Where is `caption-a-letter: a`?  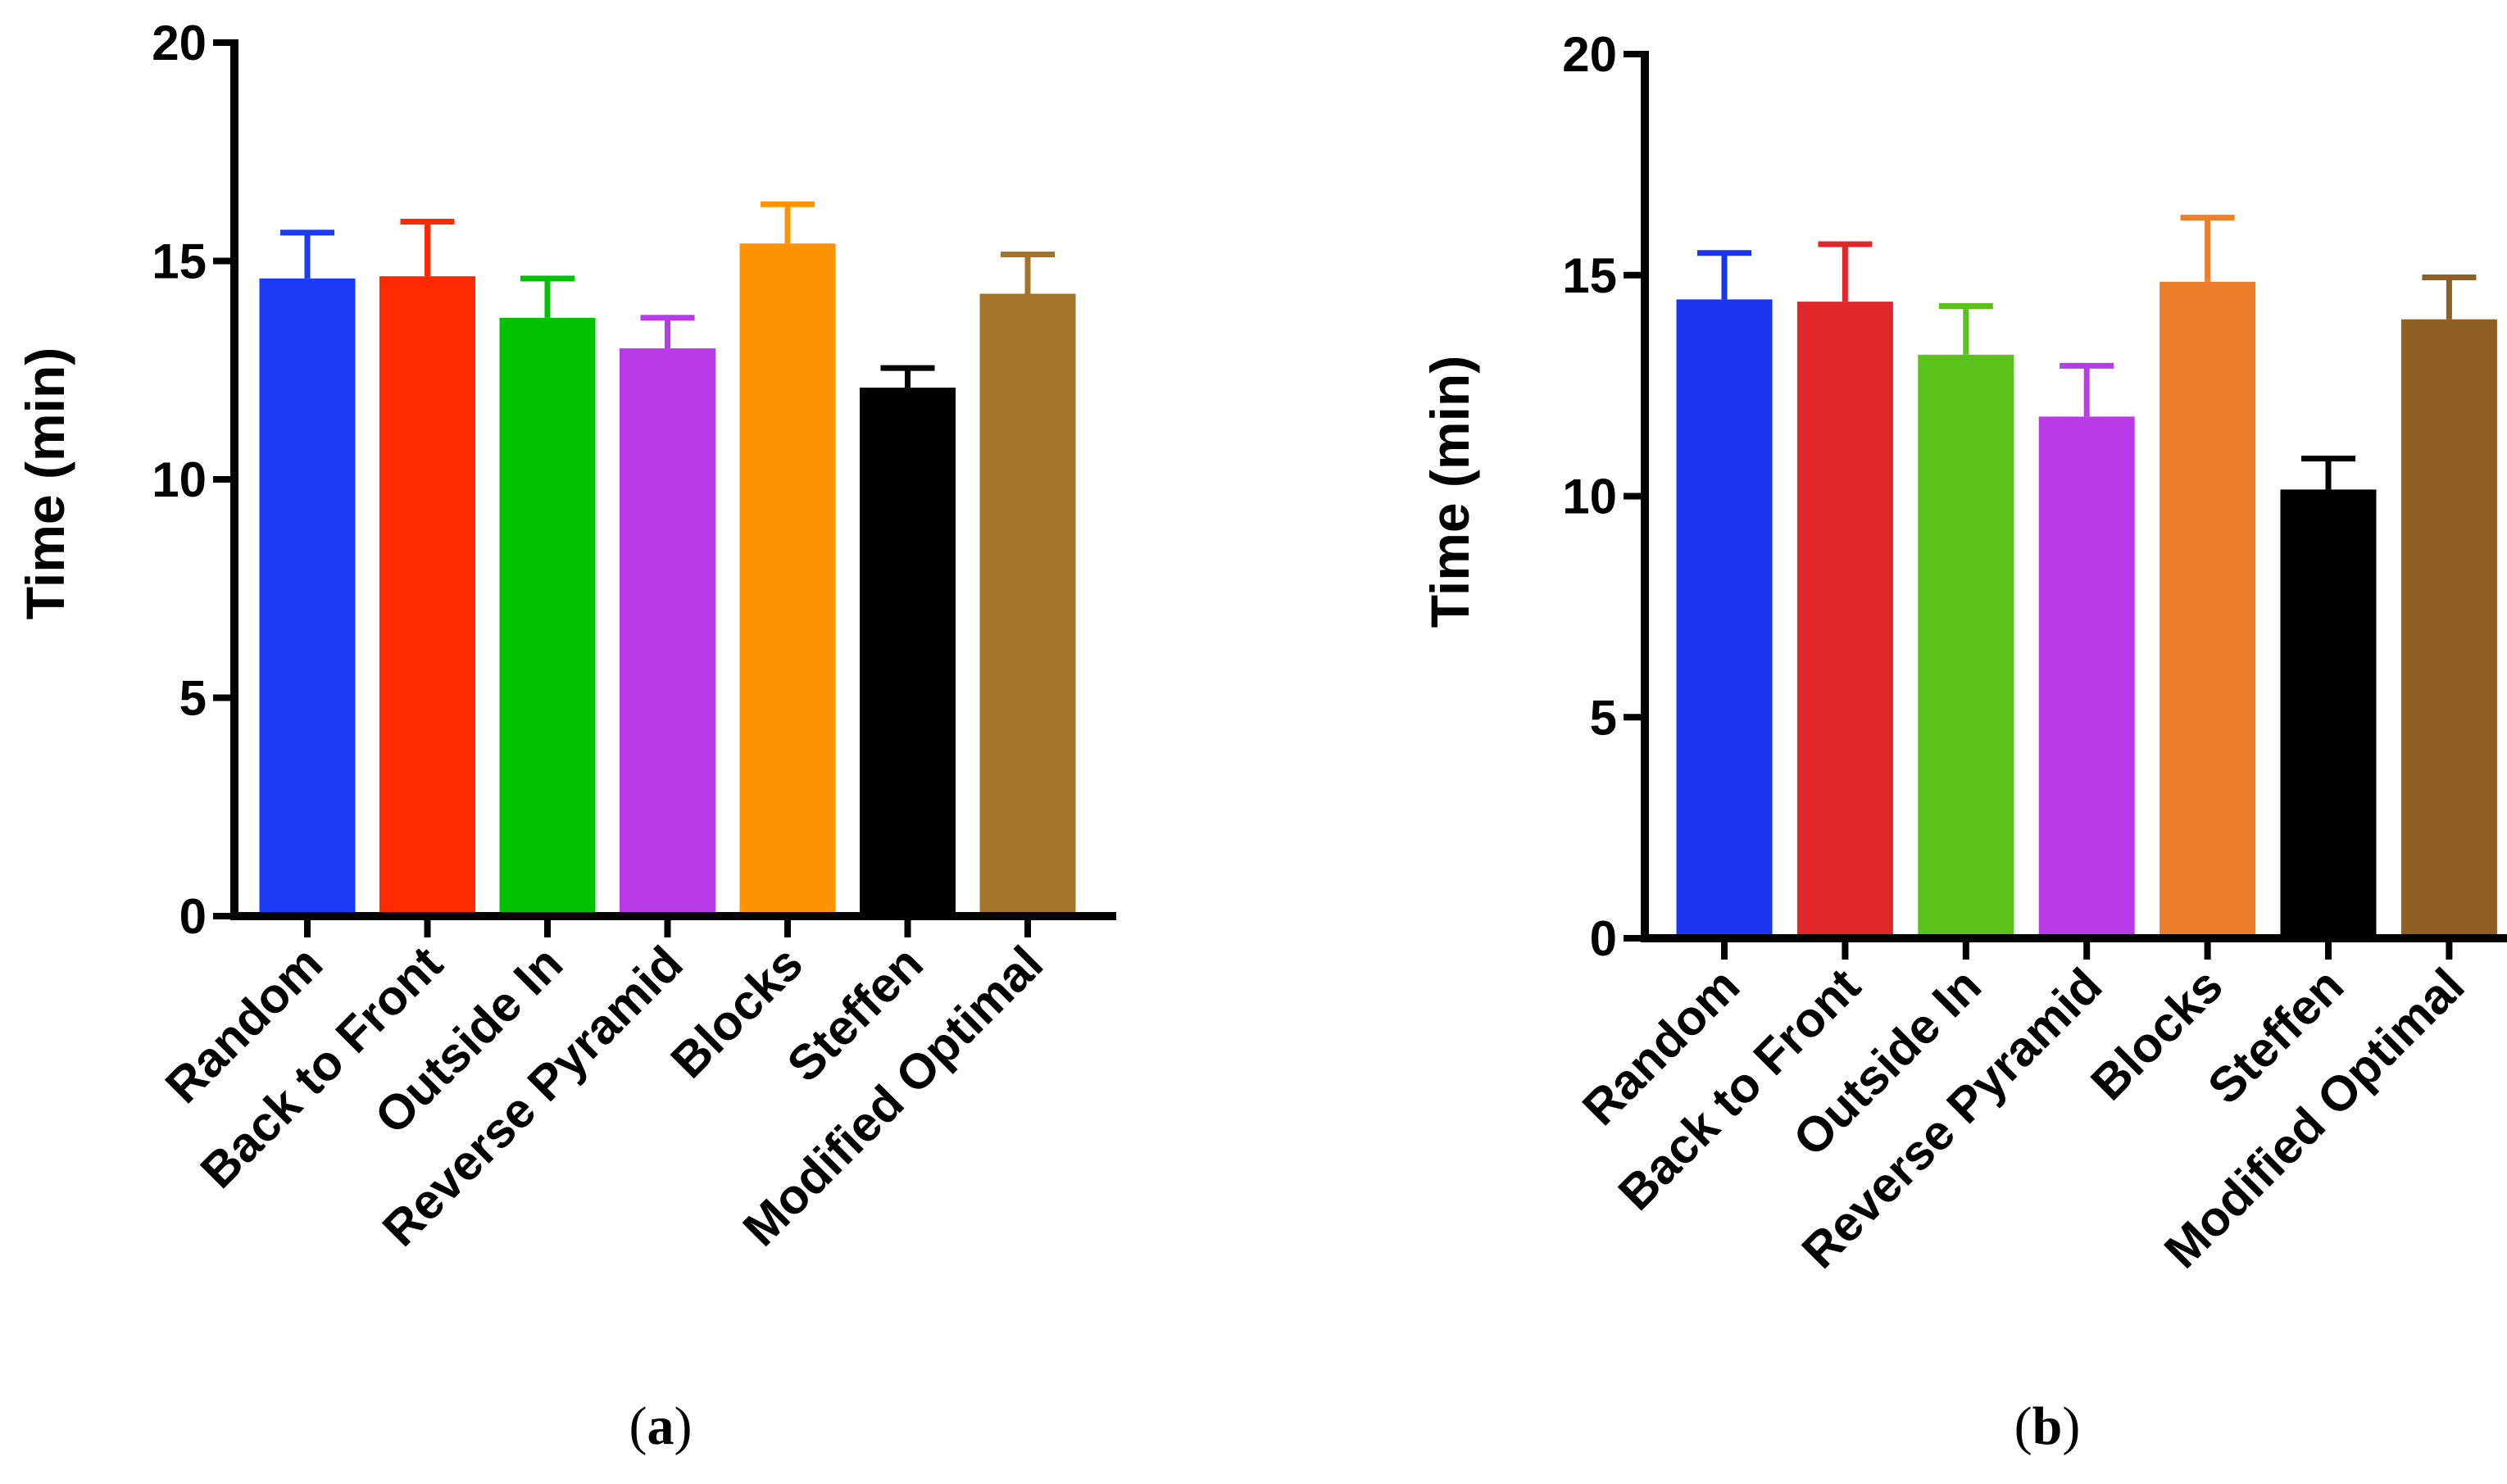 caption-a-letter: a is located at coordinates (660, 1426).